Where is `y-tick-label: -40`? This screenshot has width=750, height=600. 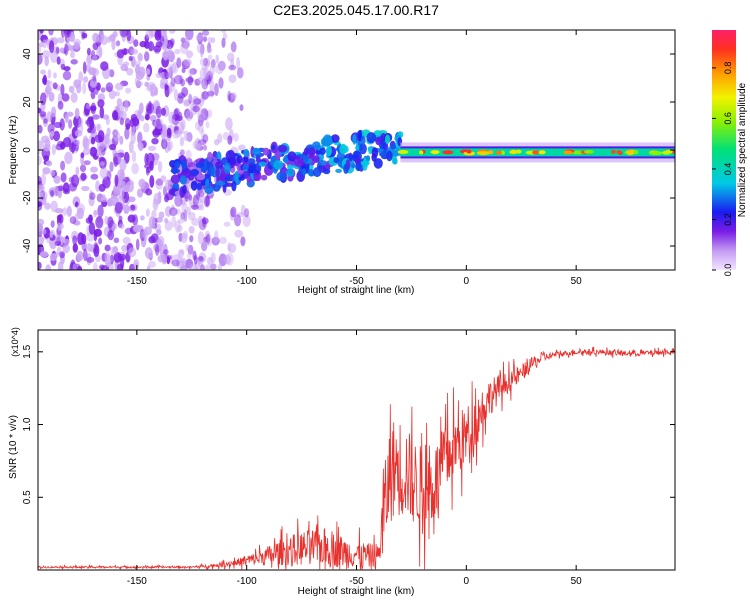 y-tick-label: -40 is located at coordinates (27, 245).